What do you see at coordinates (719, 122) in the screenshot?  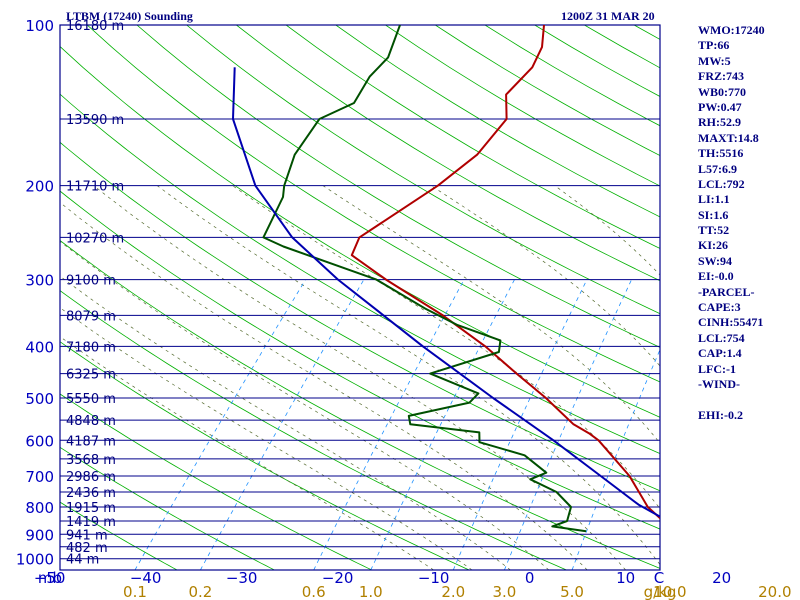 I see `sounding-index-item: RH:52.9` at bounding box center [719, 122].